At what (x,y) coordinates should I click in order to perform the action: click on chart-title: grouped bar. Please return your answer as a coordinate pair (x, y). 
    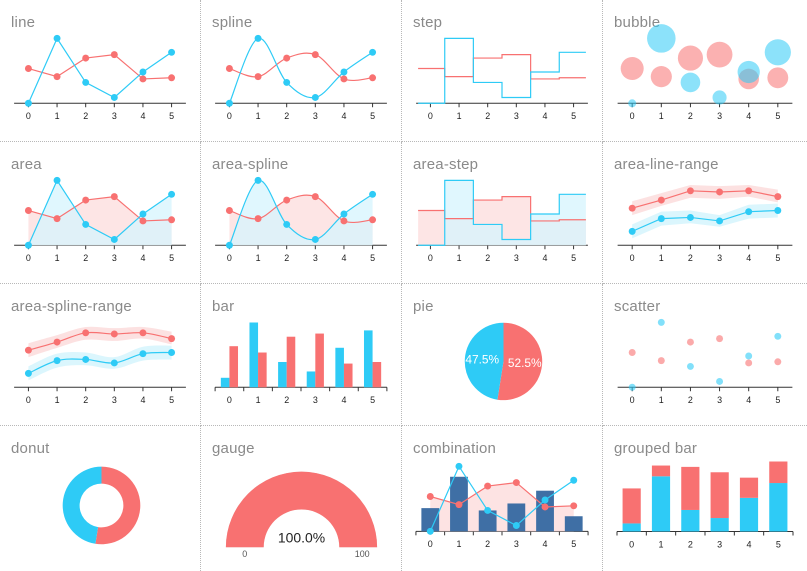
    Looking at the image, I should click on (656, 448).